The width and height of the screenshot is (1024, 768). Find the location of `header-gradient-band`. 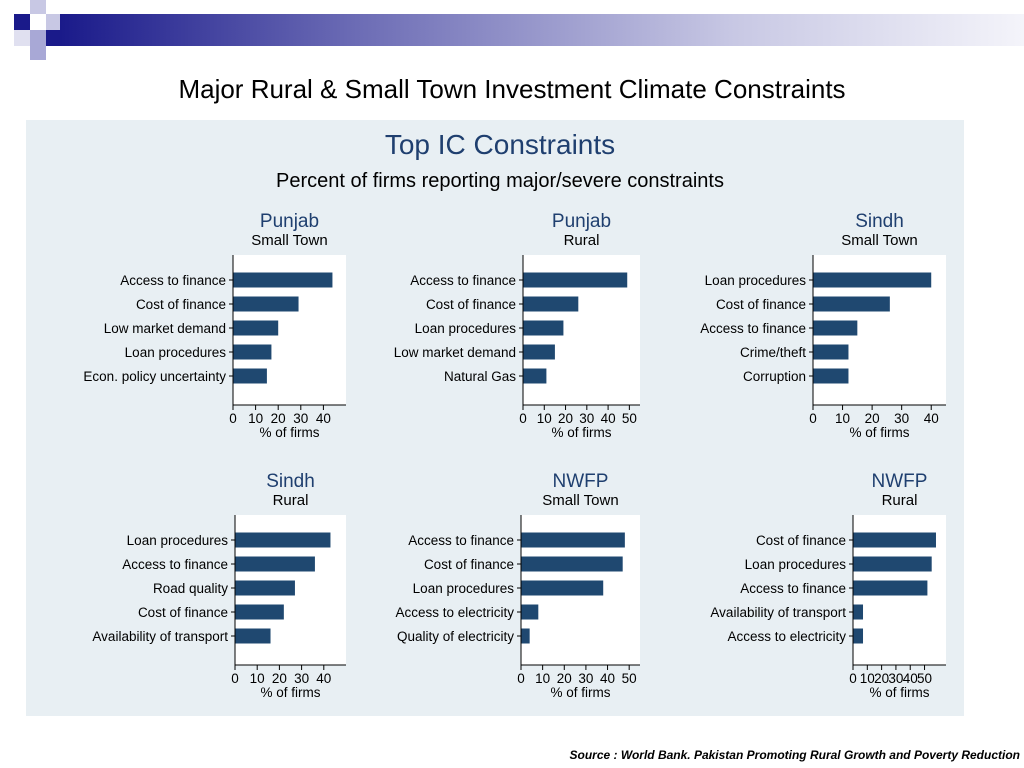

header-gradient-band is located at coordinates (542, 30).